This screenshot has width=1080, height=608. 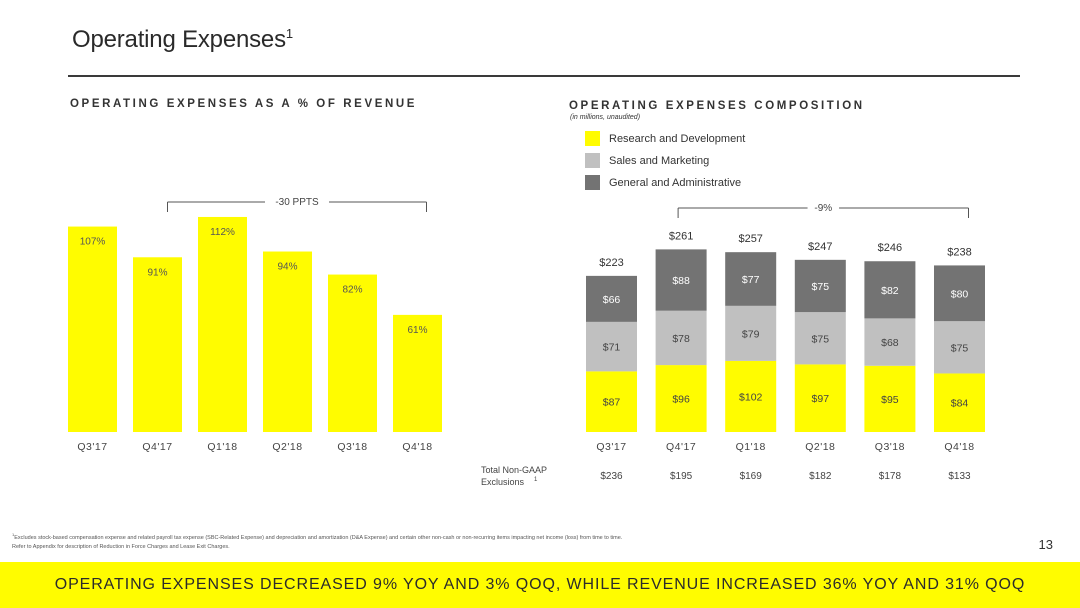 I want to click on title-footnote-mark: 1, so click(x=289, y=33).